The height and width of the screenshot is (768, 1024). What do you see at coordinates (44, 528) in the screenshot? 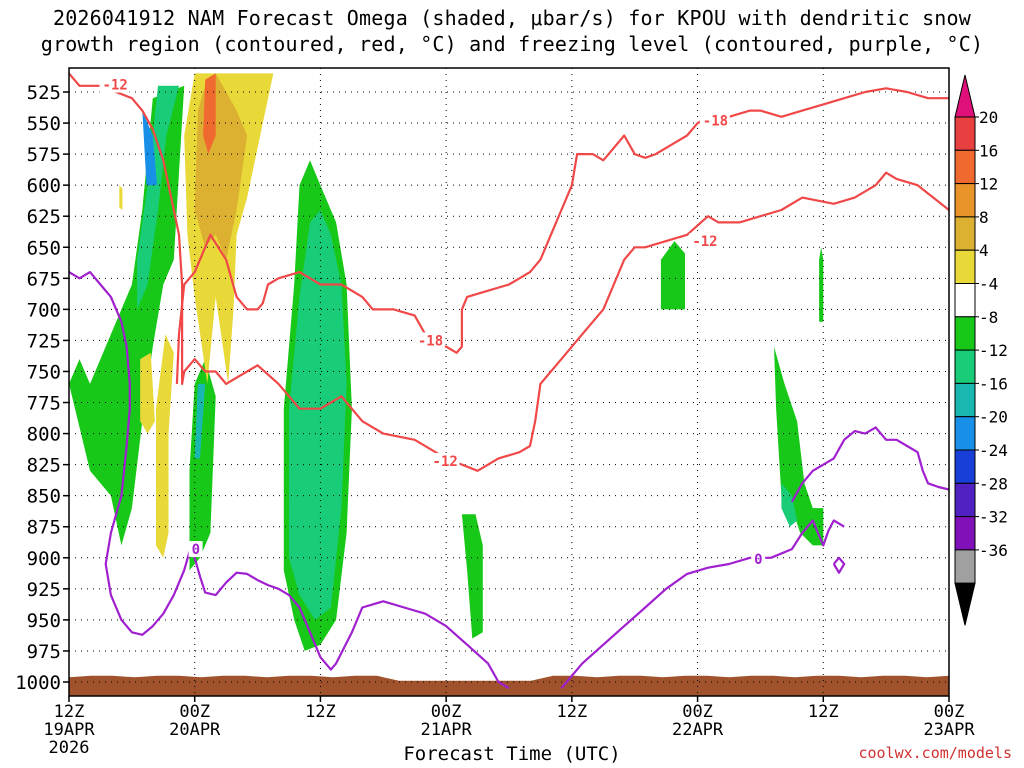
I see `y-tick-label-875: 875` at bounding box center [44, 528].